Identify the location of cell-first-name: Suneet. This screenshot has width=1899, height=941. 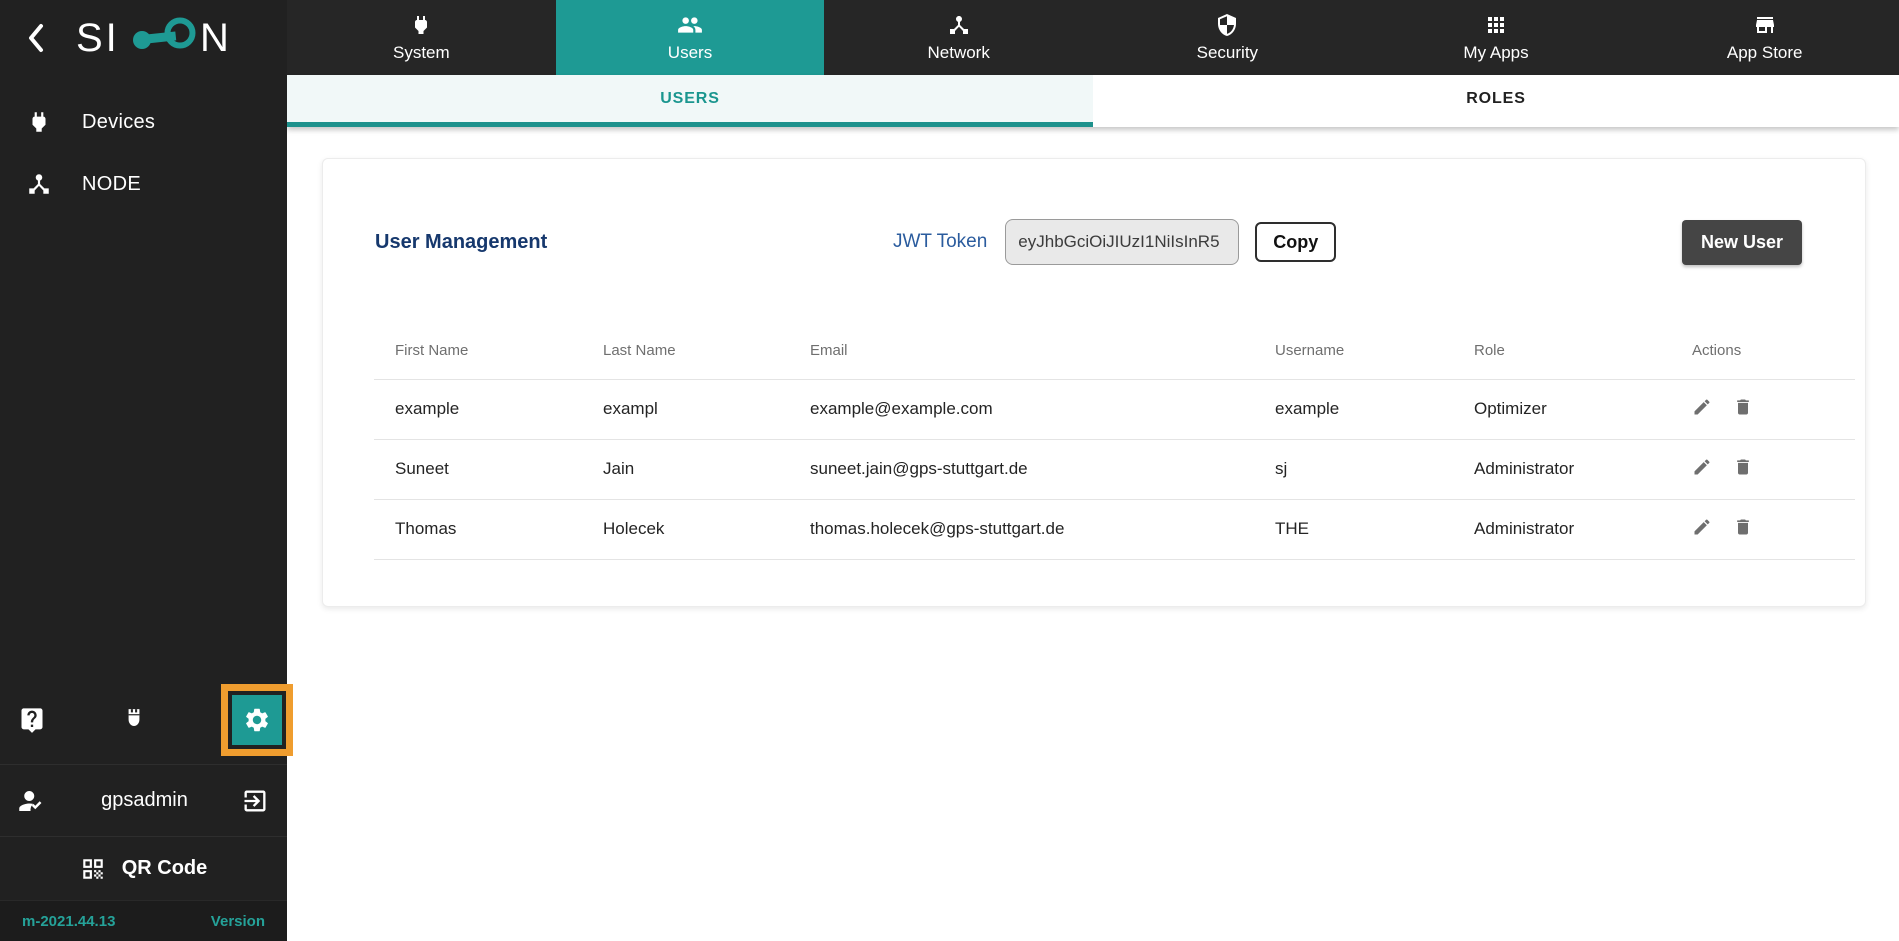
(478, 469).